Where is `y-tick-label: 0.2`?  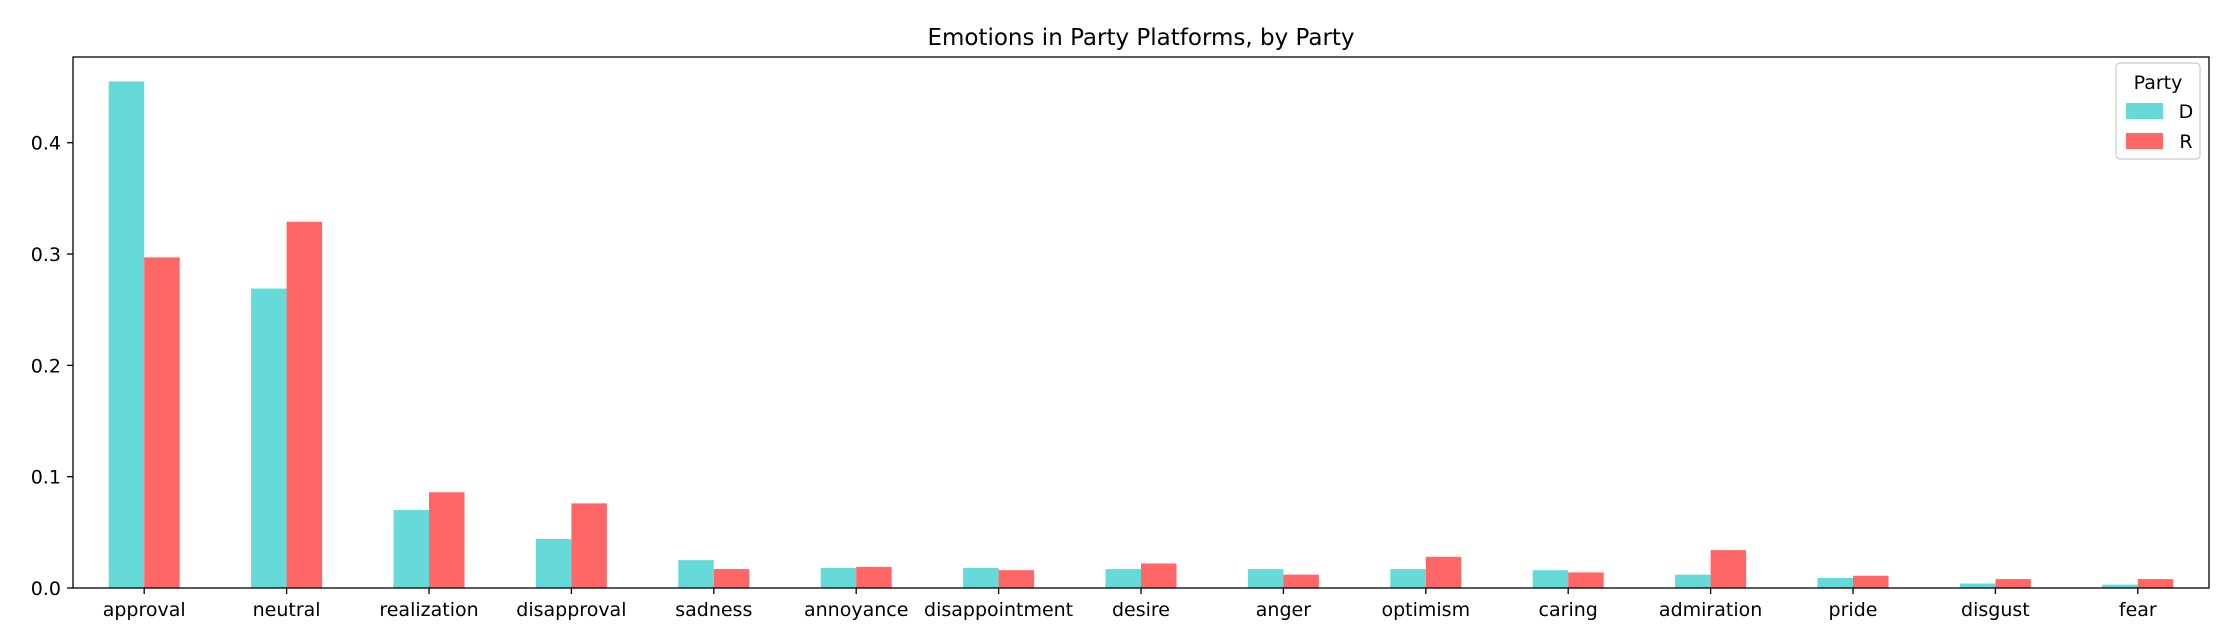
y-tick-label: 0.2 is located at coordinates (46, 366).